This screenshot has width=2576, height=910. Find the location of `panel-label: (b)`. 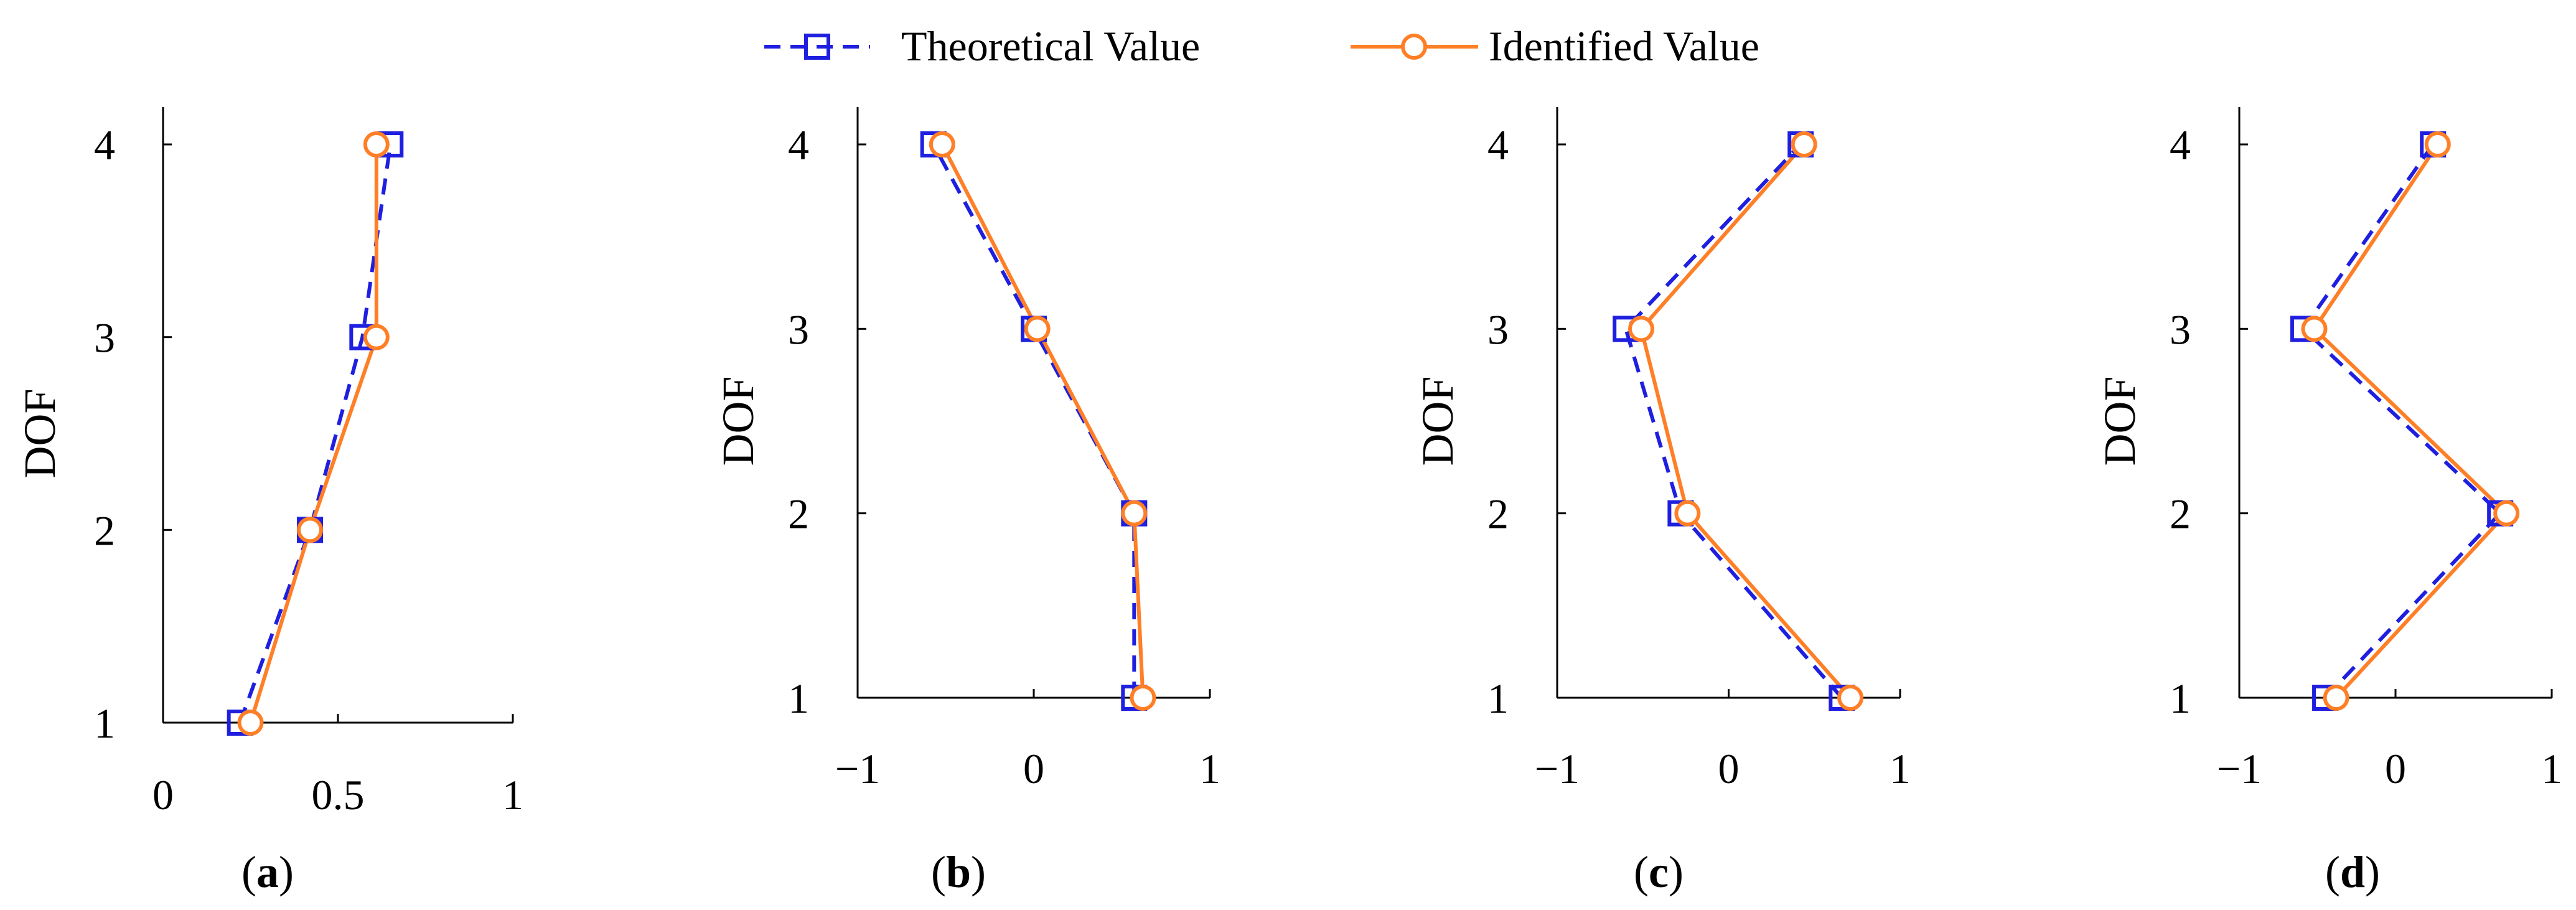

panel-label: (b) is located at coordinates (958, 872).